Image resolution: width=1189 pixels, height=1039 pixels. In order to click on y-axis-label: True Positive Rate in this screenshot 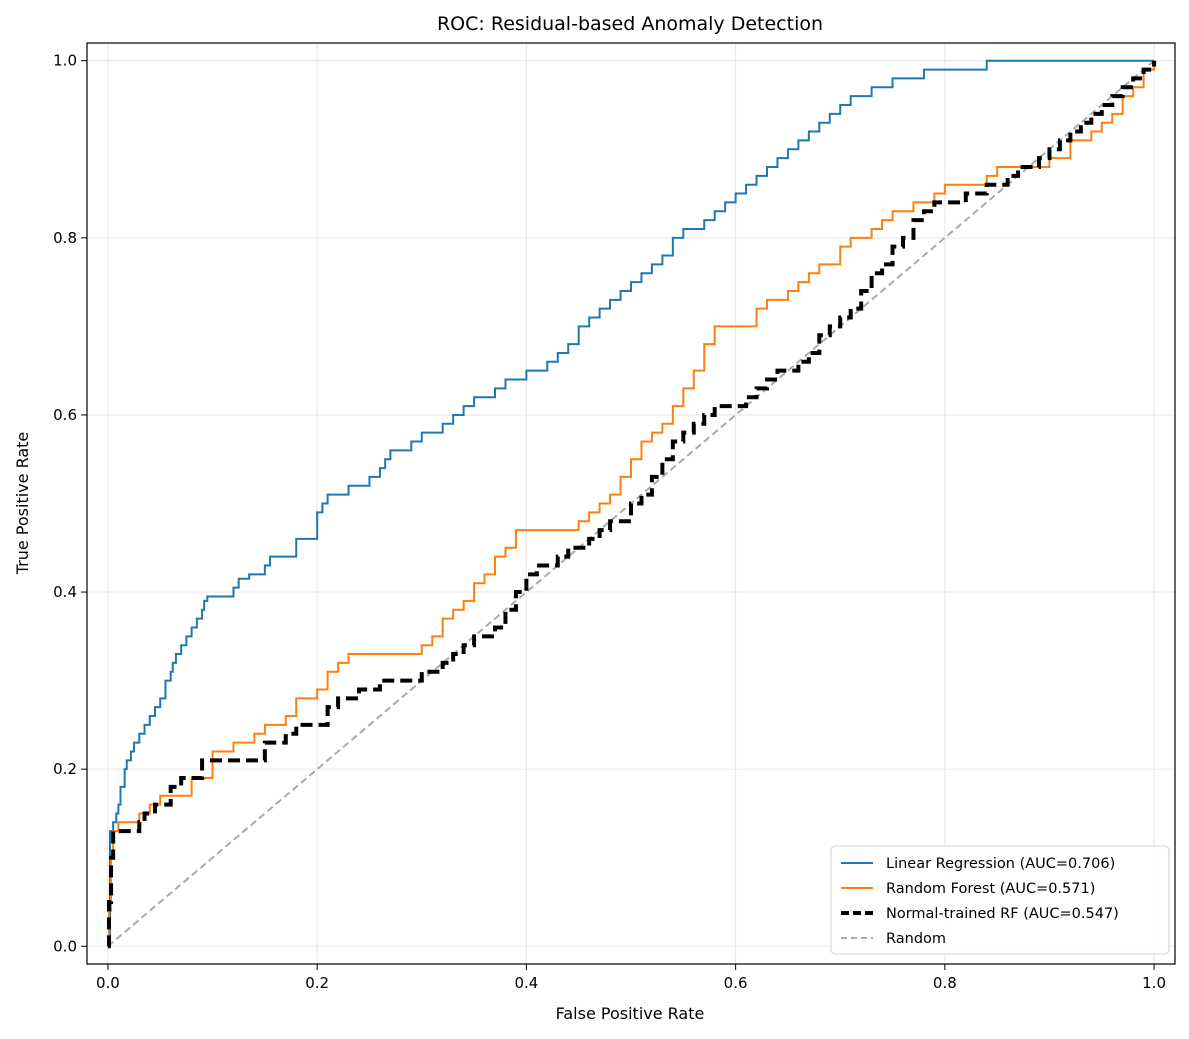, I will do `click(22, 504)`.